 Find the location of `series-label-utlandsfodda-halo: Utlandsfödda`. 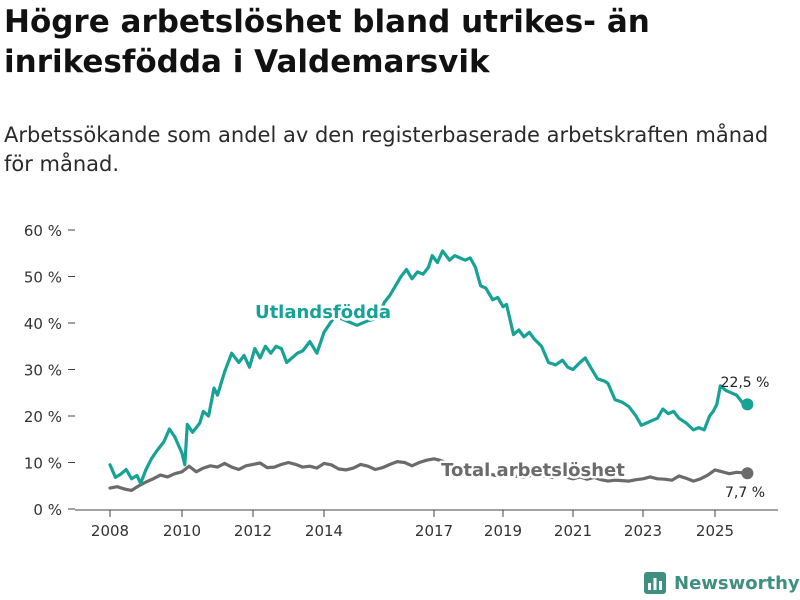

series-label-utlandsfodda-halo: Utlandsfödda is located at coordinates (323, 312).